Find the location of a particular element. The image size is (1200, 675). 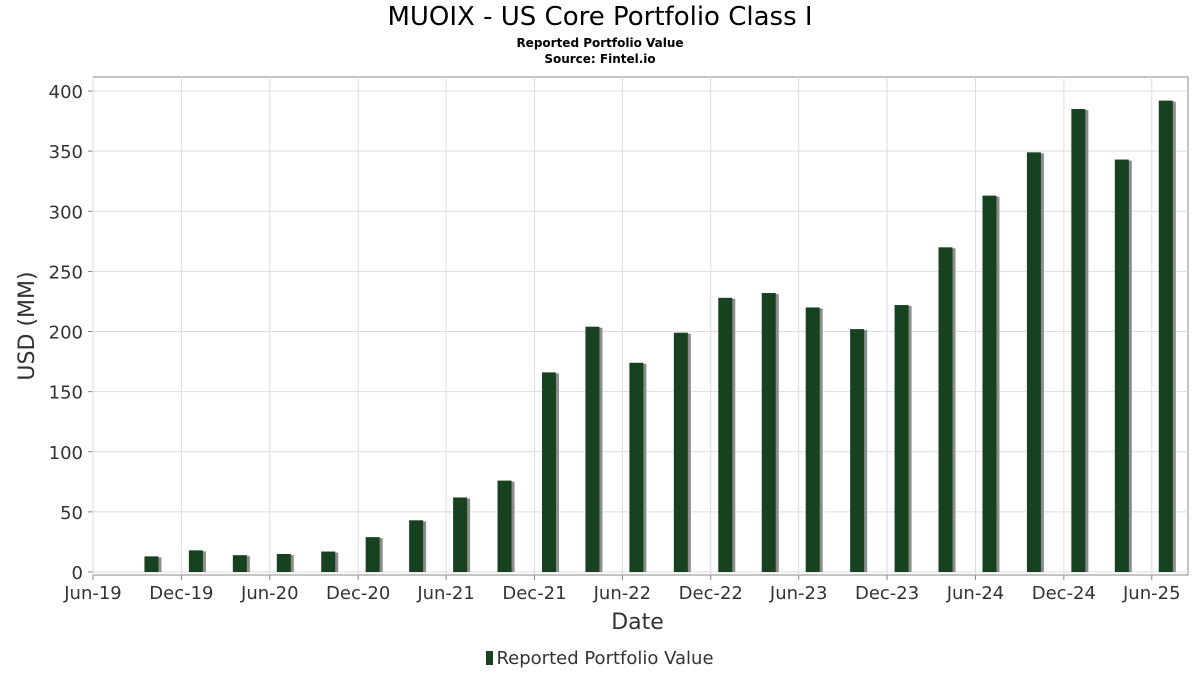

x-tick-label: Dec-22 is located at coordinates (711, 593).